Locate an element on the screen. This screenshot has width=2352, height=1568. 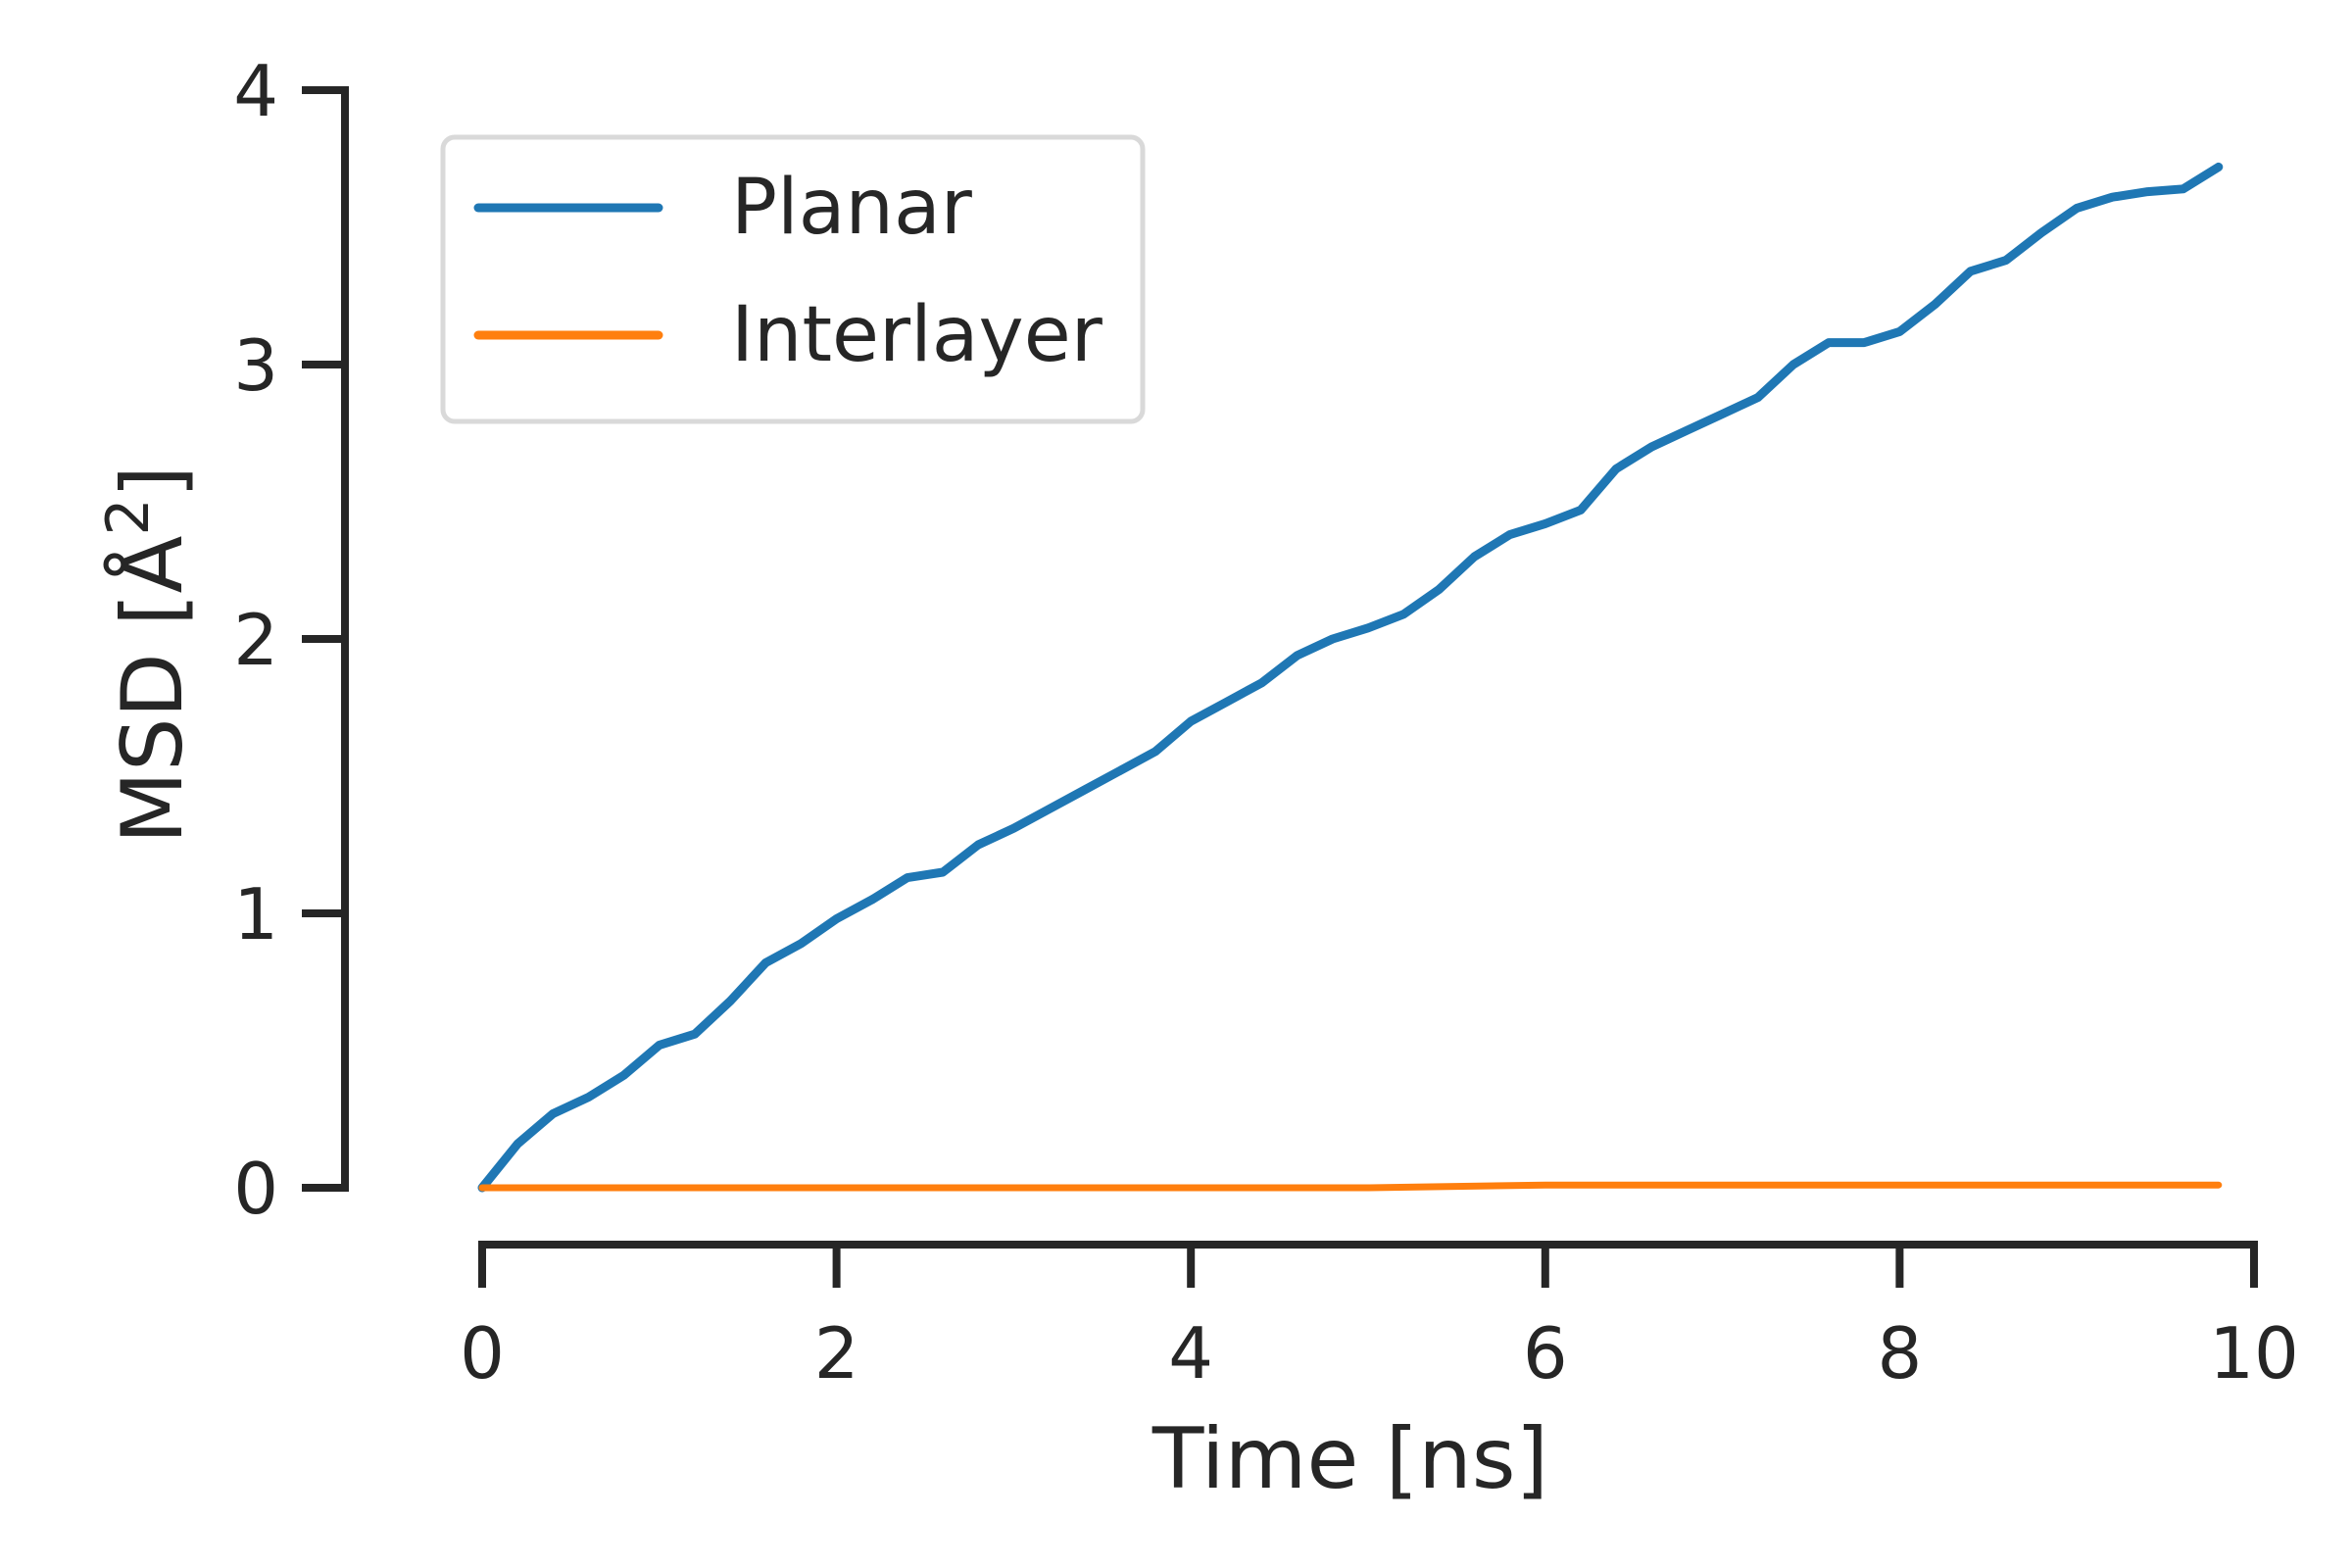
x-tick-label: 6 is located at coordinates (1545, 1353).